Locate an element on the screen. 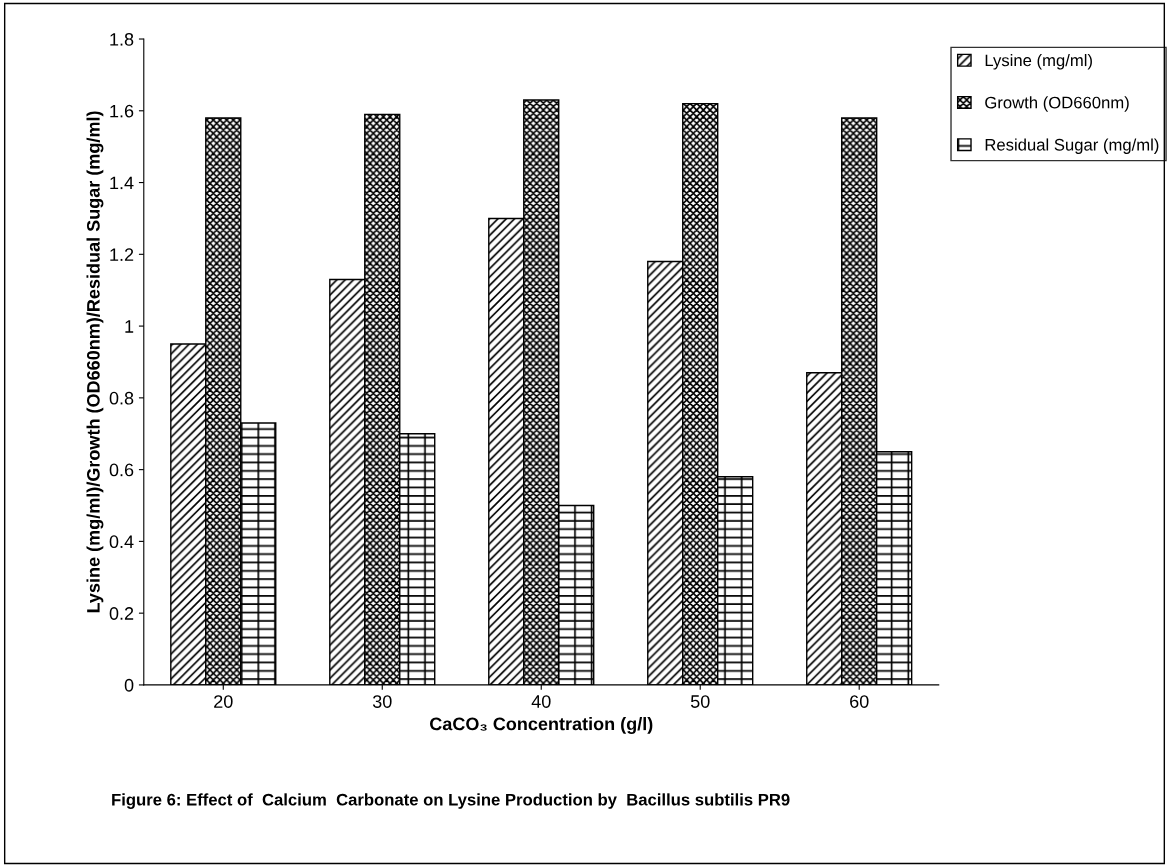 The width and height of the screenshot is (1169, 867). legend-label: Lysine (mg/ml) is located at coordinates (1038, 62).